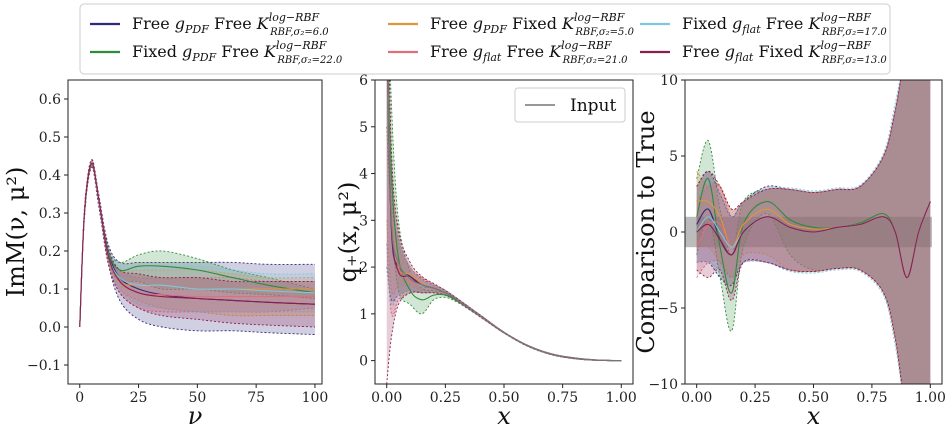  Describe the element at coordinates (646, 231) in the screenshot. I see `y-axis-label: Comparison to True` at that location.